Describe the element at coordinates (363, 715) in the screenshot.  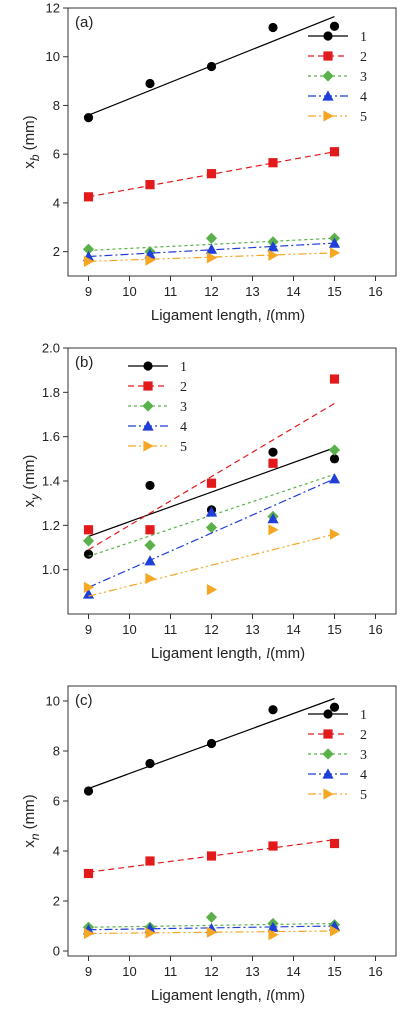
I see `panel-c-legend-label-1: 1` at that location.